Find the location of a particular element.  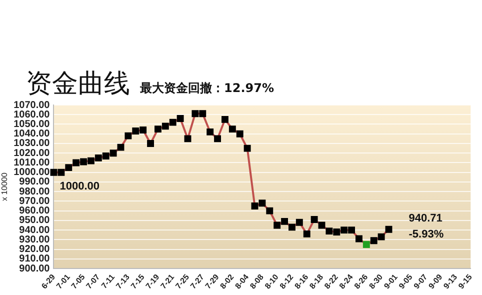

y-tick-label: 1070.00 is located at coordinates (32, 105).